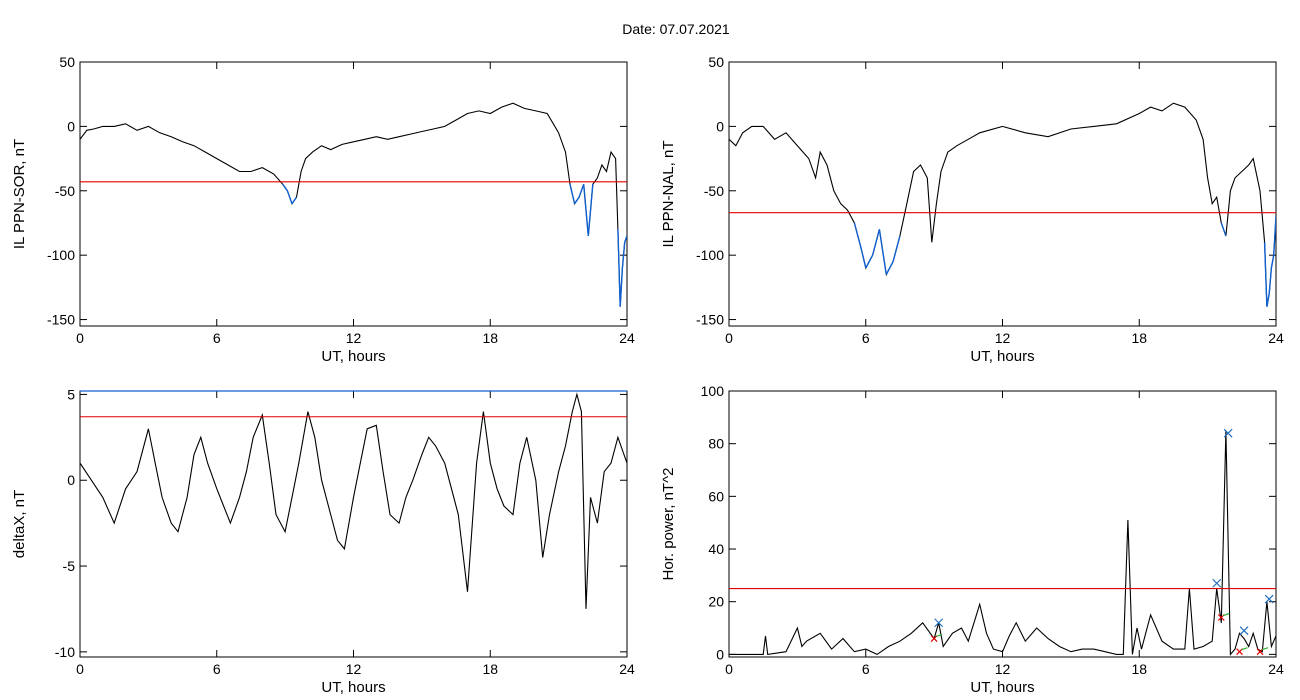 Image resolution: width=1300 pixels, height=700 pixels. Describe the element at coordinates (71, 394) in the screenshot. I see `y-tick-label: 5` at that location.